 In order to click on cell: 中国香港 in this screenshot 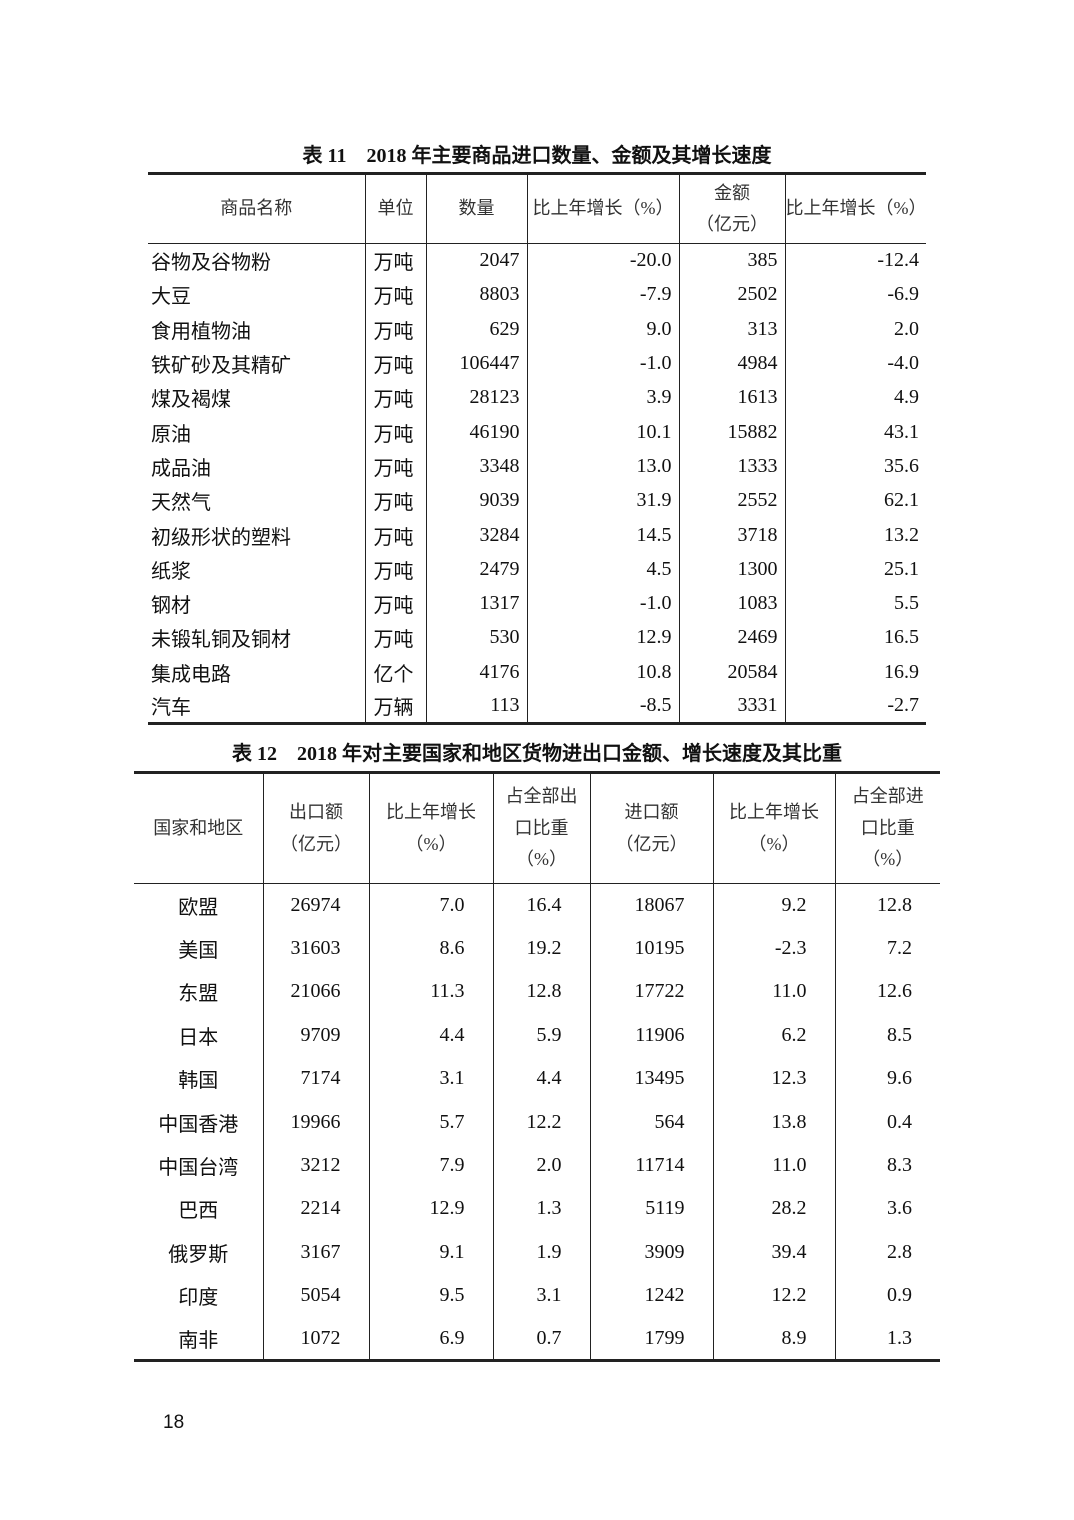, I will do `click(198, 1124)`.